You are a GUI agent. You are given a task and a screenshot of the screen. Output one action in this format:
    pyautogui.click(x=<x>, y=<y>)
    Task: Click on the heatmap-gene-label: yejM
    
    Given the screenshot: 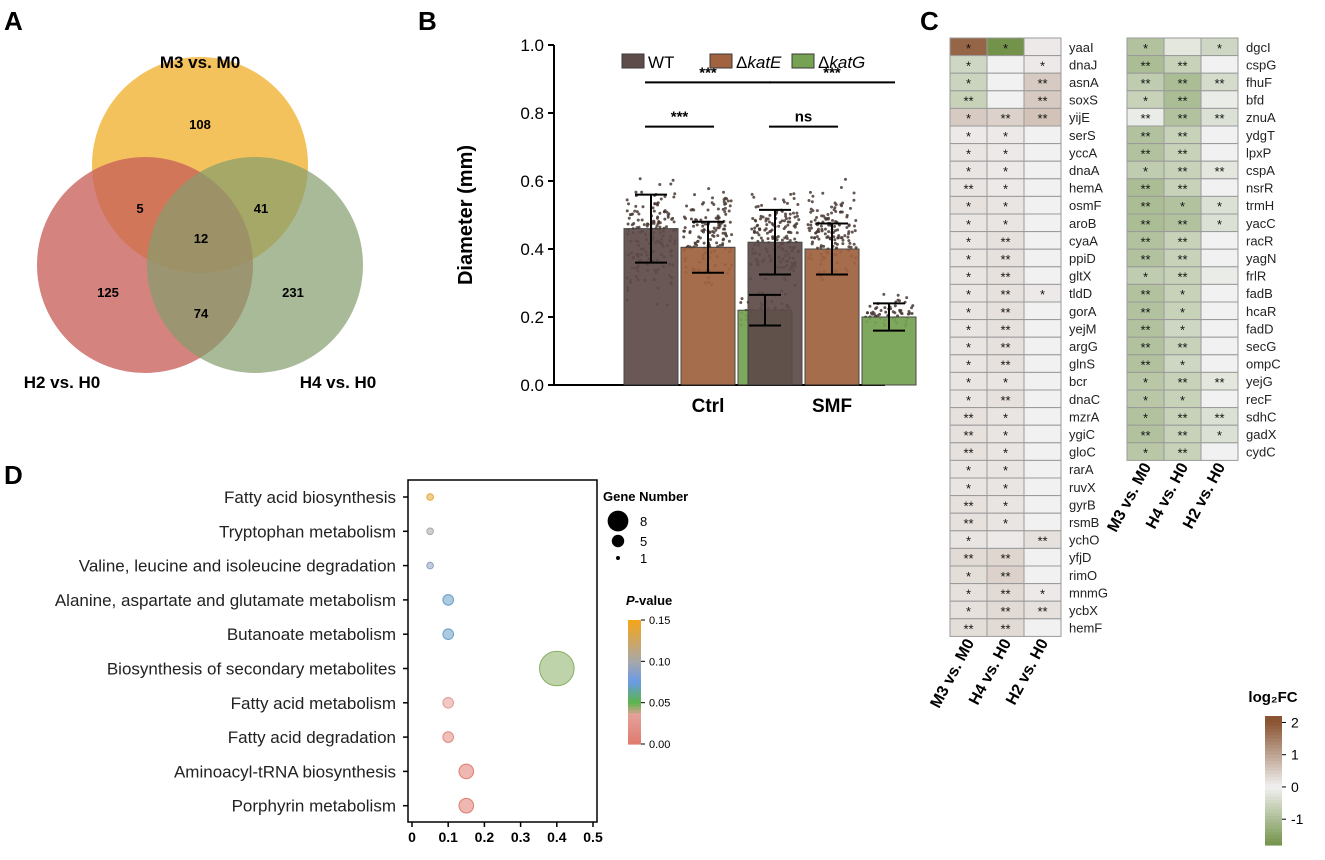 What is the action you would take?
    pyautogui.click(x=1082, y=328)
    